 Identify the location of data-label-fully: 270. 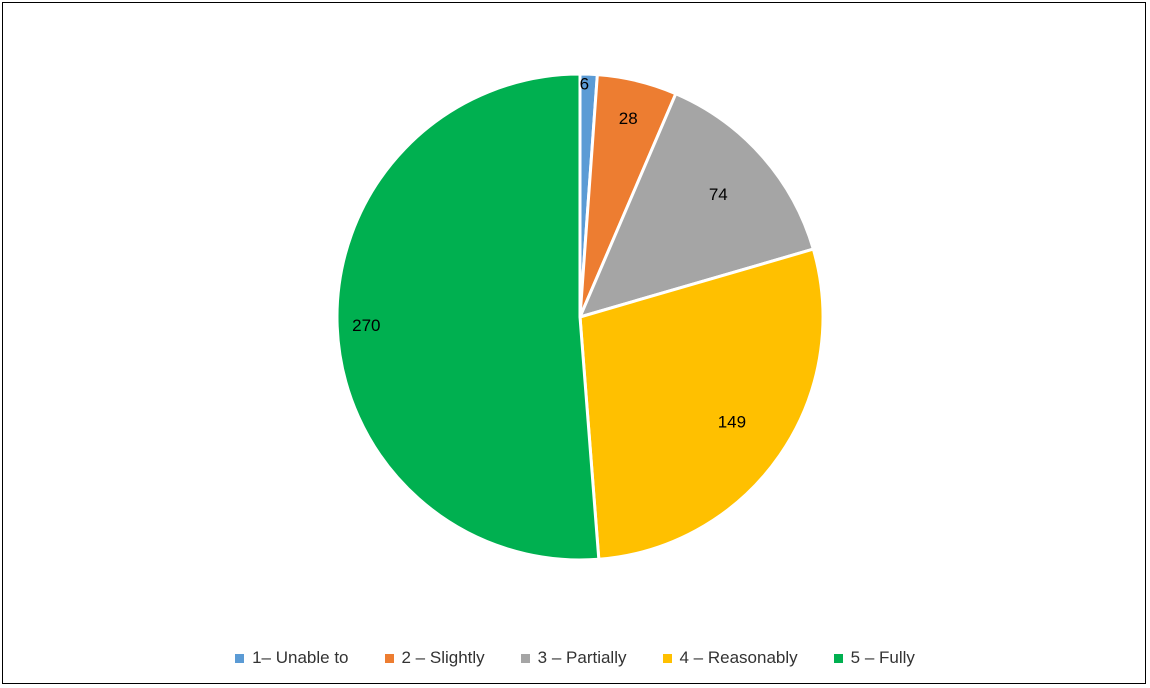
(366, 325).